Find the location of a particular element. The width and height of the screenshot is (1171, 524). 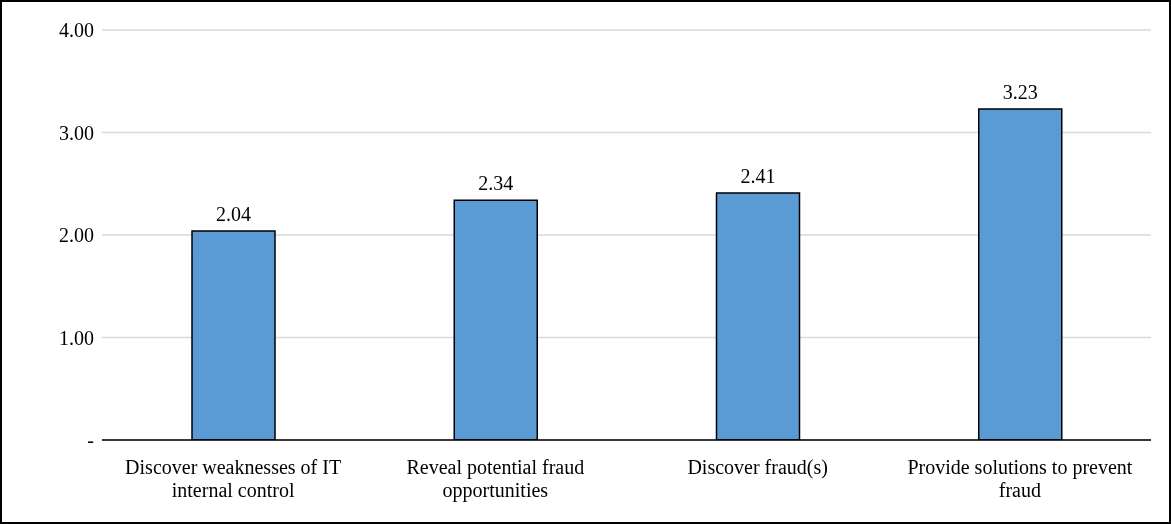

x-tick-label: Reveal potential fraud opportunities is located at coordinates (495, 479).